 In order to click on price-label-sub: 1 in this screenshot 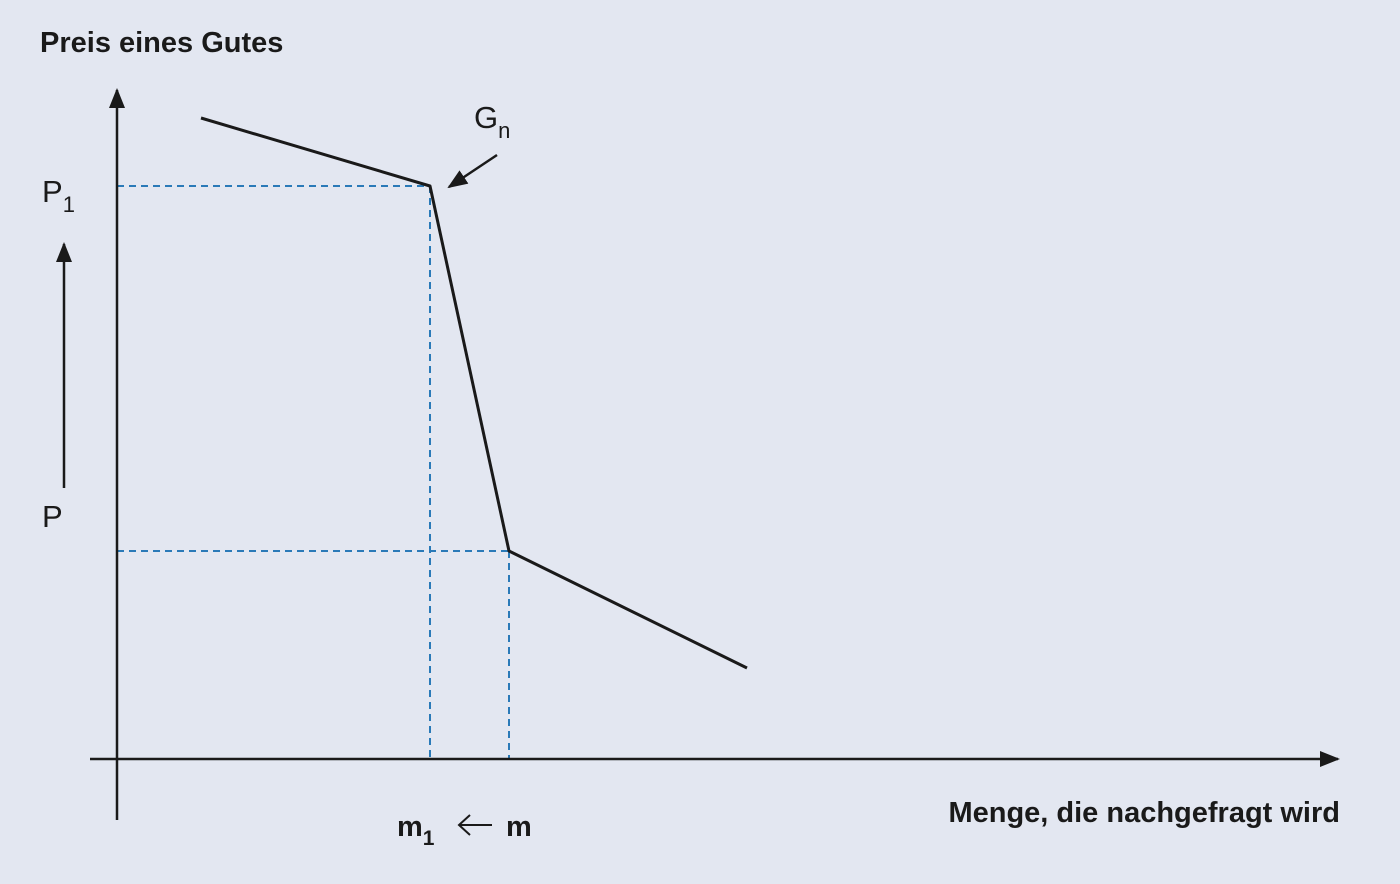, I will do `click(69, 204)`.